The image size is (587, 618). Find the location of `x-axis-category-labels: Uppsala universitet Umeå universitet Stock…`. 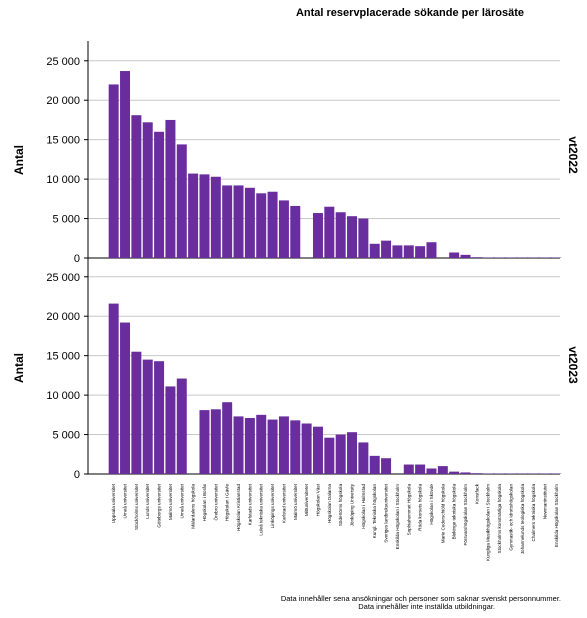

x-axis-category-labels: Uppsala universitet Umeå universitet Stock… is located at coordinates (335, 522).